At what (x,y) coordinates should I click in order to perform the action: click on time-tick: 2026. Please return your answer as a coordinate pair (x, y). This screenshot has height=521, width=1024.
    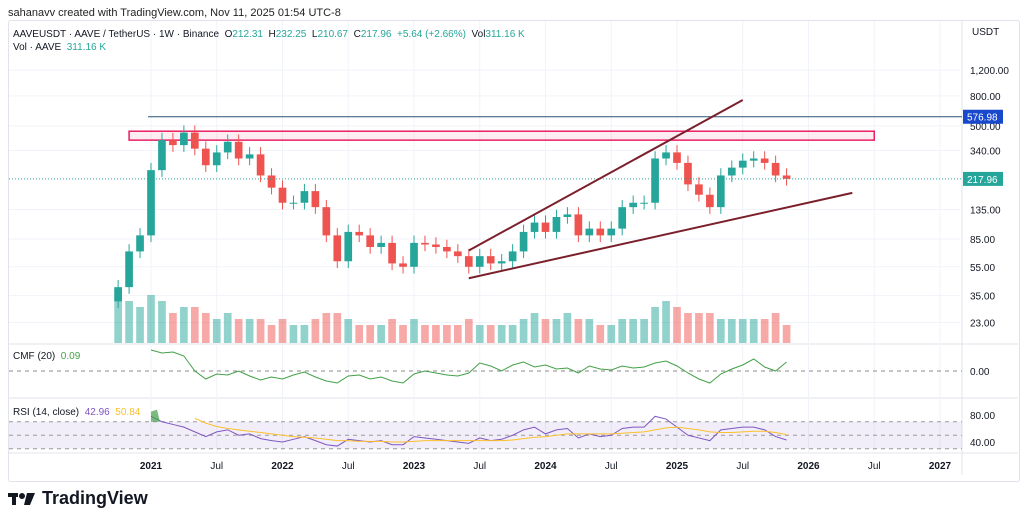
    Looking at the image, I should click on (808, 466).